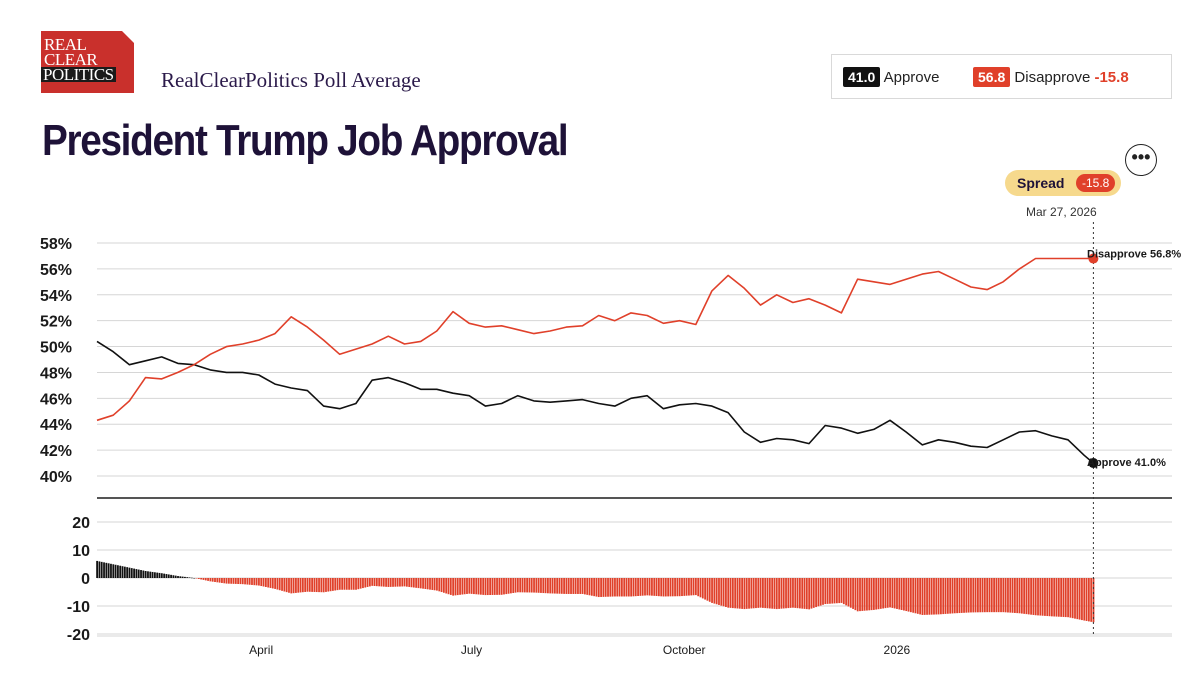  Describe the element at coordinates (65, 44) in the screenshot. I see `logo-line-1: REAL` at that location.